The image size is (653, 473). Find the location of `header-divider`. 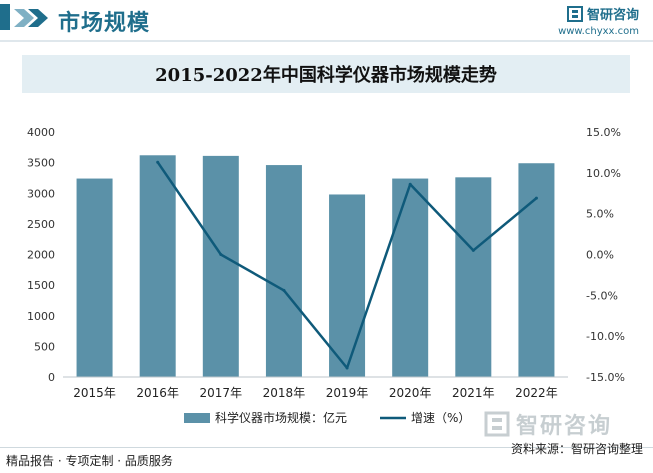

header-divider is located at coordinates (326, 41).